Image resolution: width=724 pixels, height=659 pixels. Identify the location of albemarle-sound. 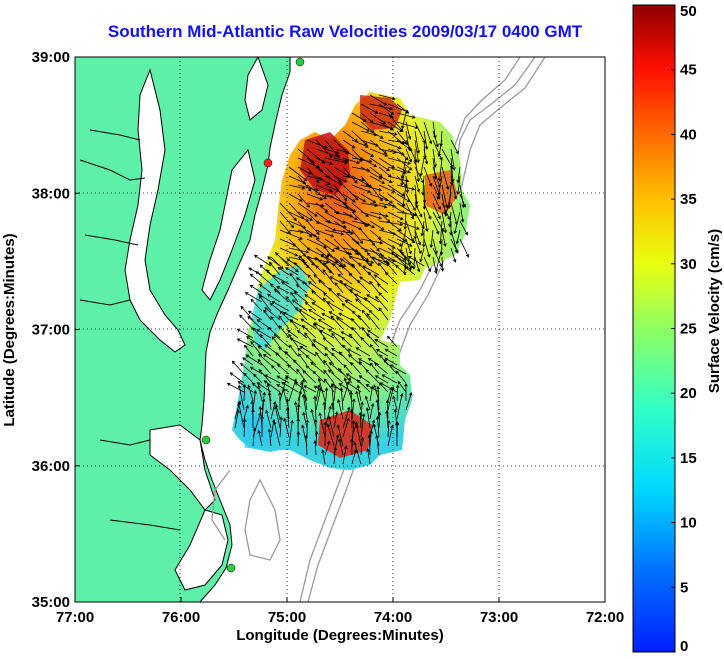
(182, 467).